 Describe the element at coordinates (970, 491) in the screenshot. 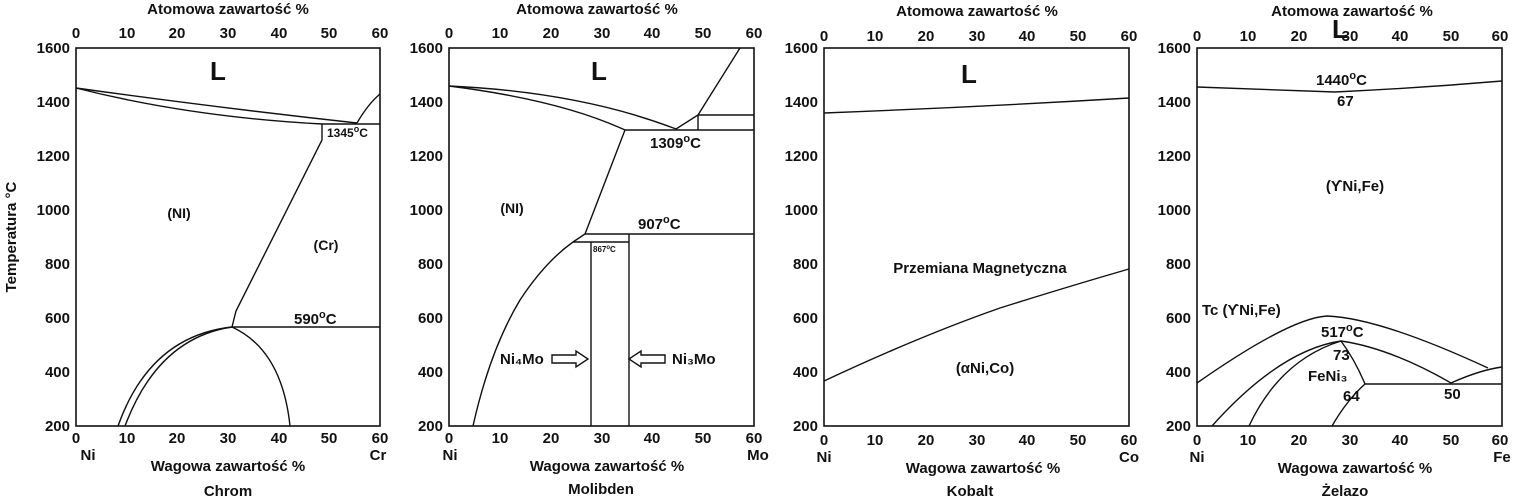

I see `alloy-name: Kobalt` at that location.